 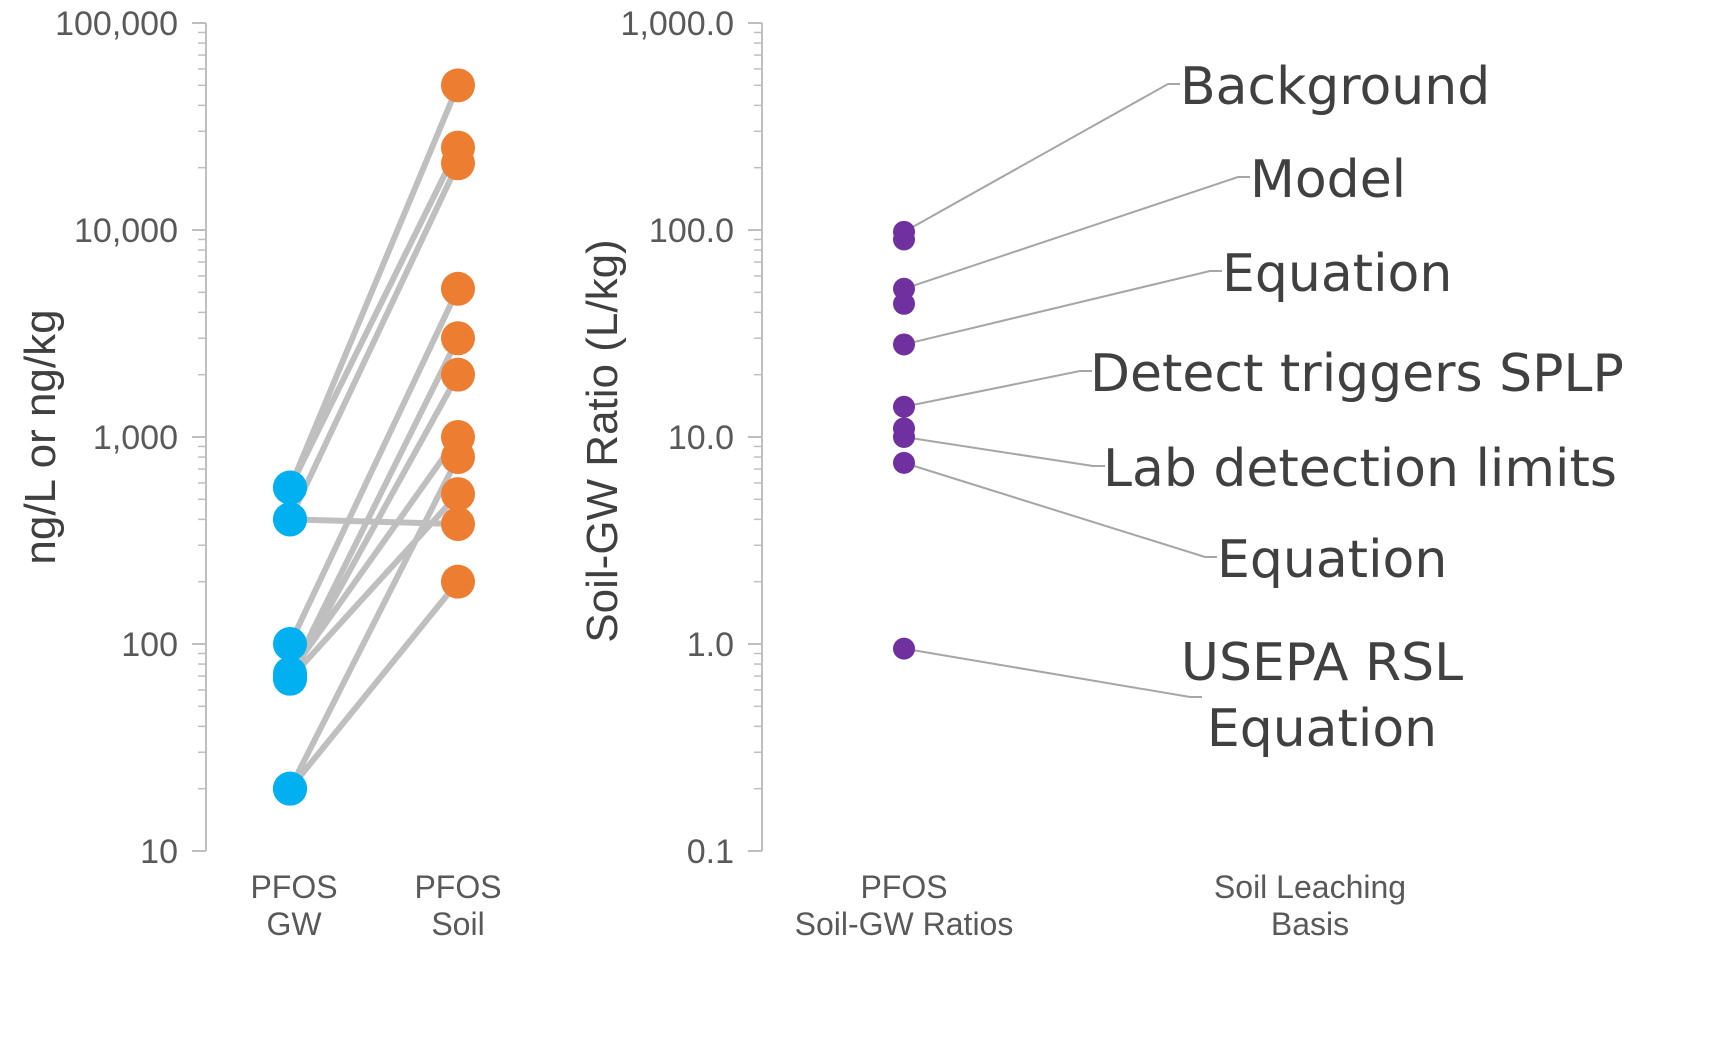 What do you see at coordinates (904, 924) in the screenshot?
I see `x-category-label: Soil-GW Ratios` at bounding box center [904, 924].